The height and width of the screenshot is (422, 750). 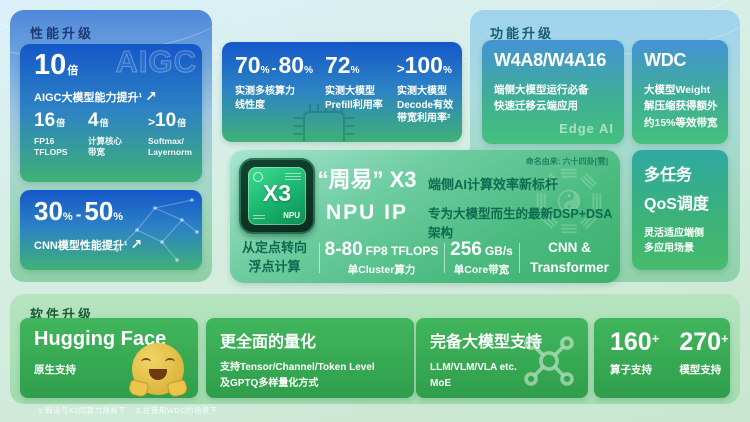 I want to click on stat-dash: -, so click(x=274, y=68).